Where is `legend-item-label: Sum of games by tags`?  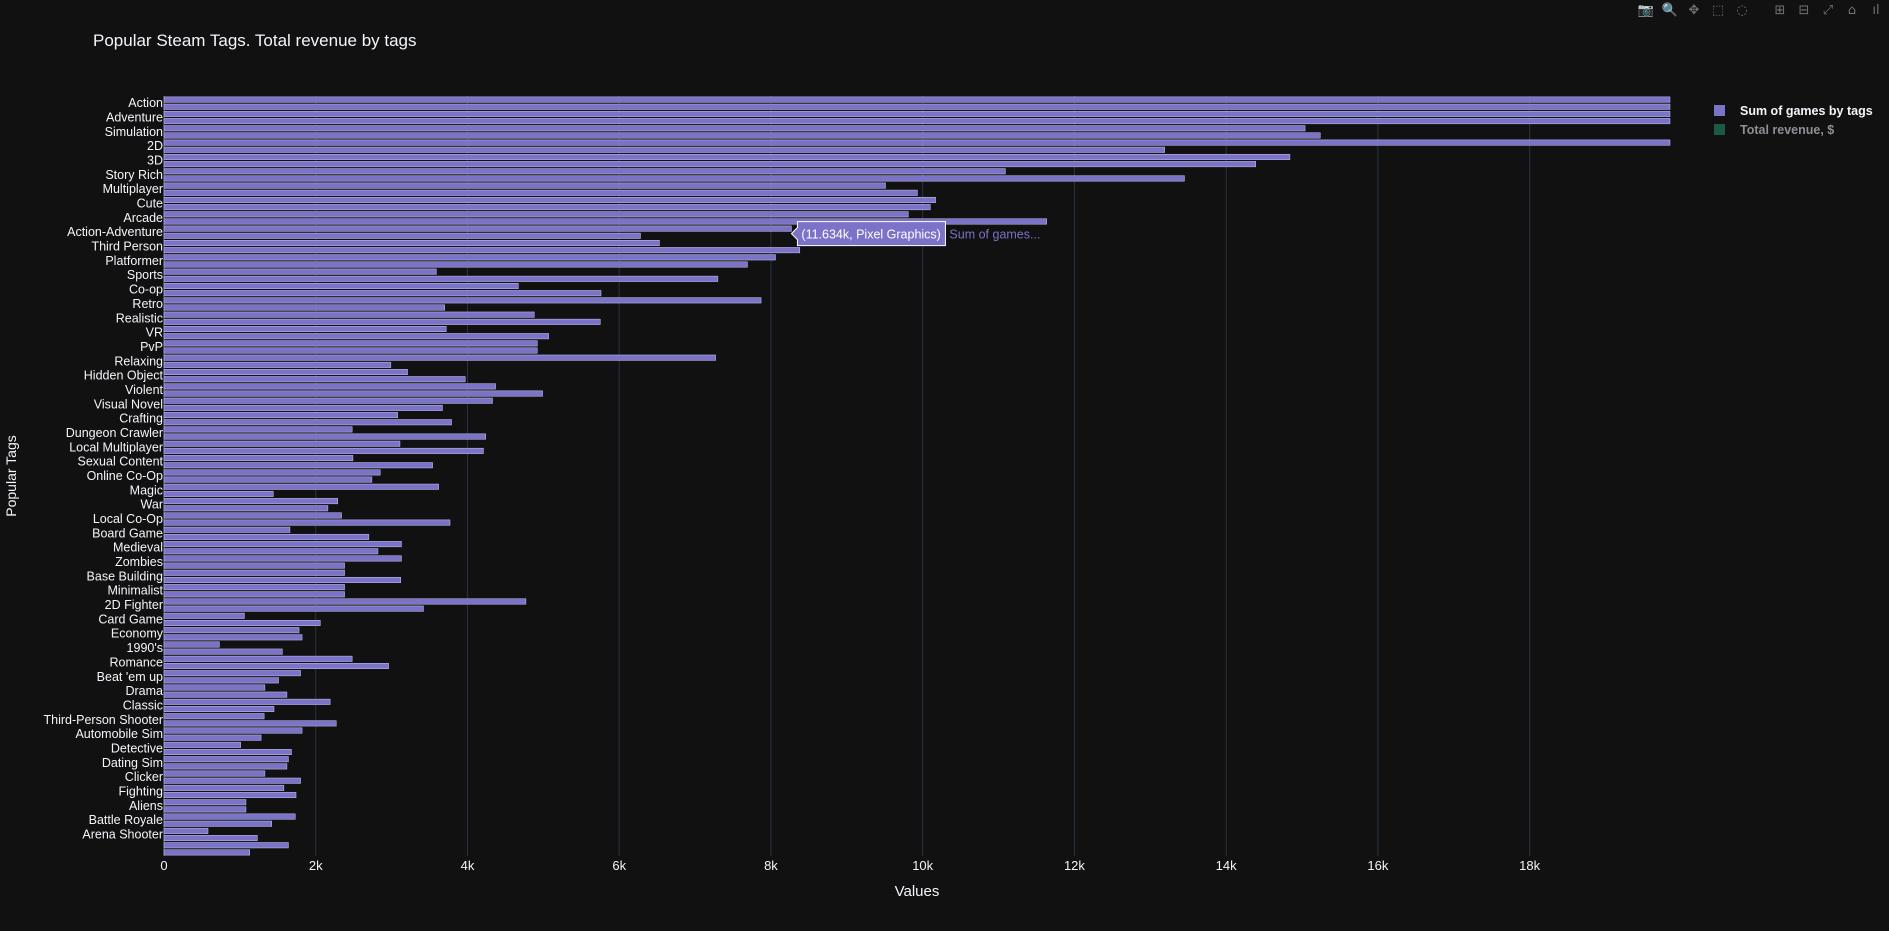
legend-item-label: Sum of games by tags is located at coordinates (1806, 111).